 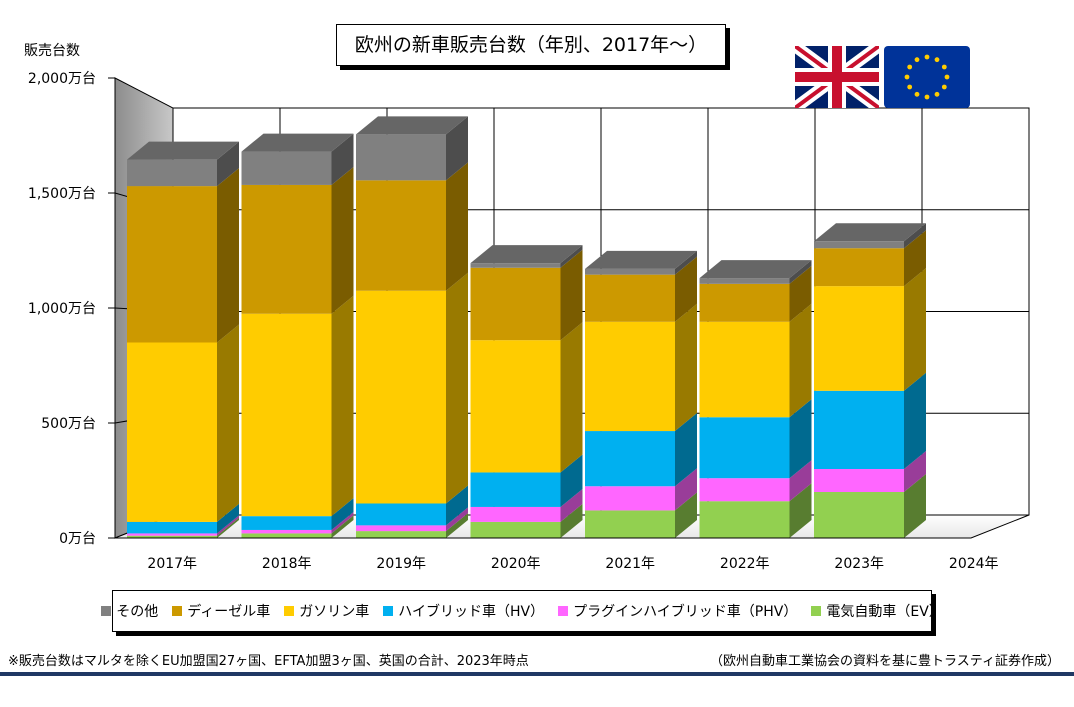 I want to click on x-tick-label: 2022年, so click(x=745, y=564).